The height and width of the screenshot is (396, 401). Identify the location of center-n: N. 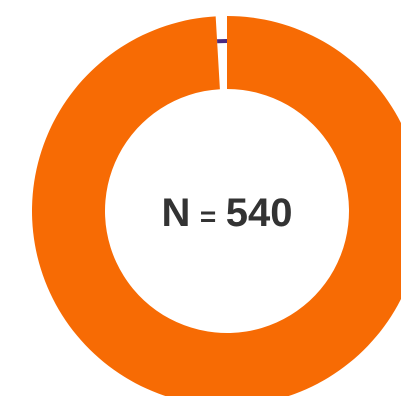
(176, 213).